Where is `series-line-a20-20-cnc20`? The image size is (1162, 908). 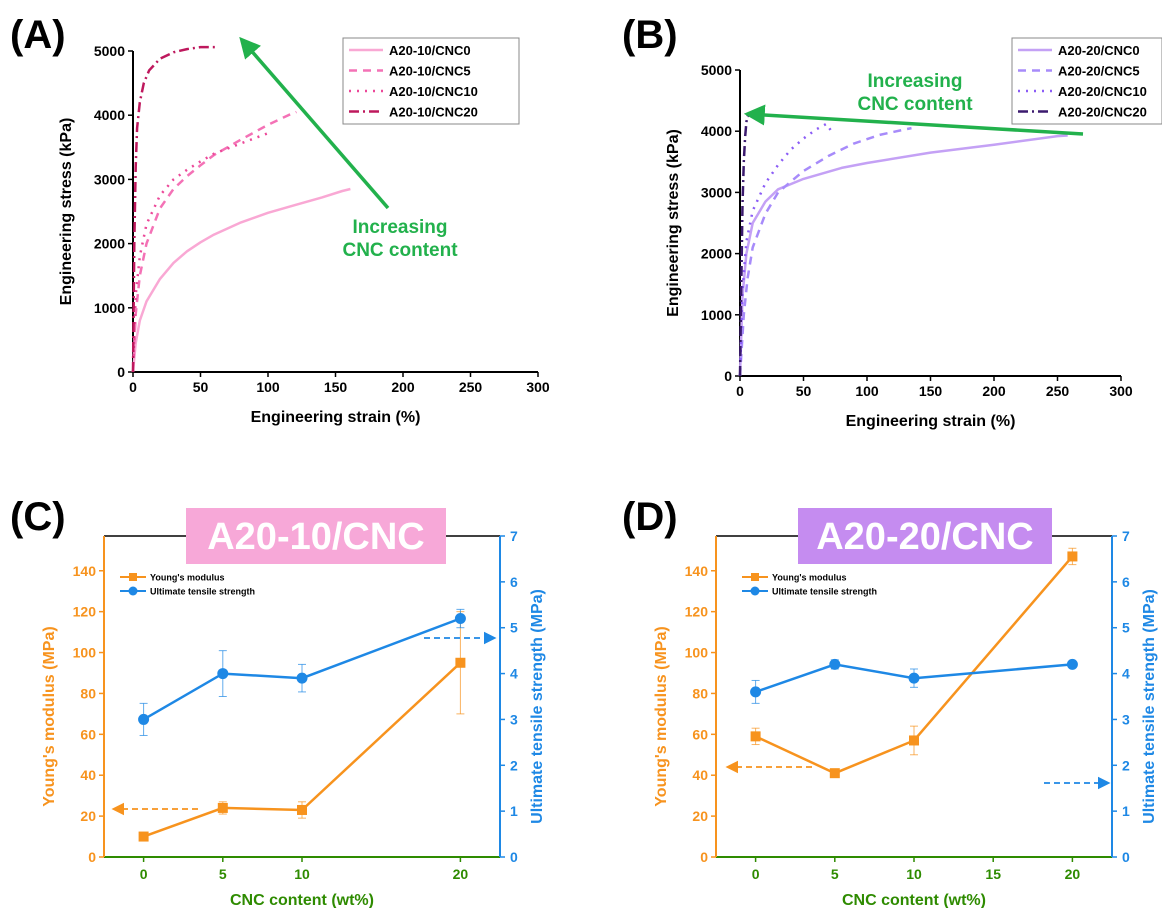 series-line-a20-20-cnc20 is located at coordinates (743, 245).